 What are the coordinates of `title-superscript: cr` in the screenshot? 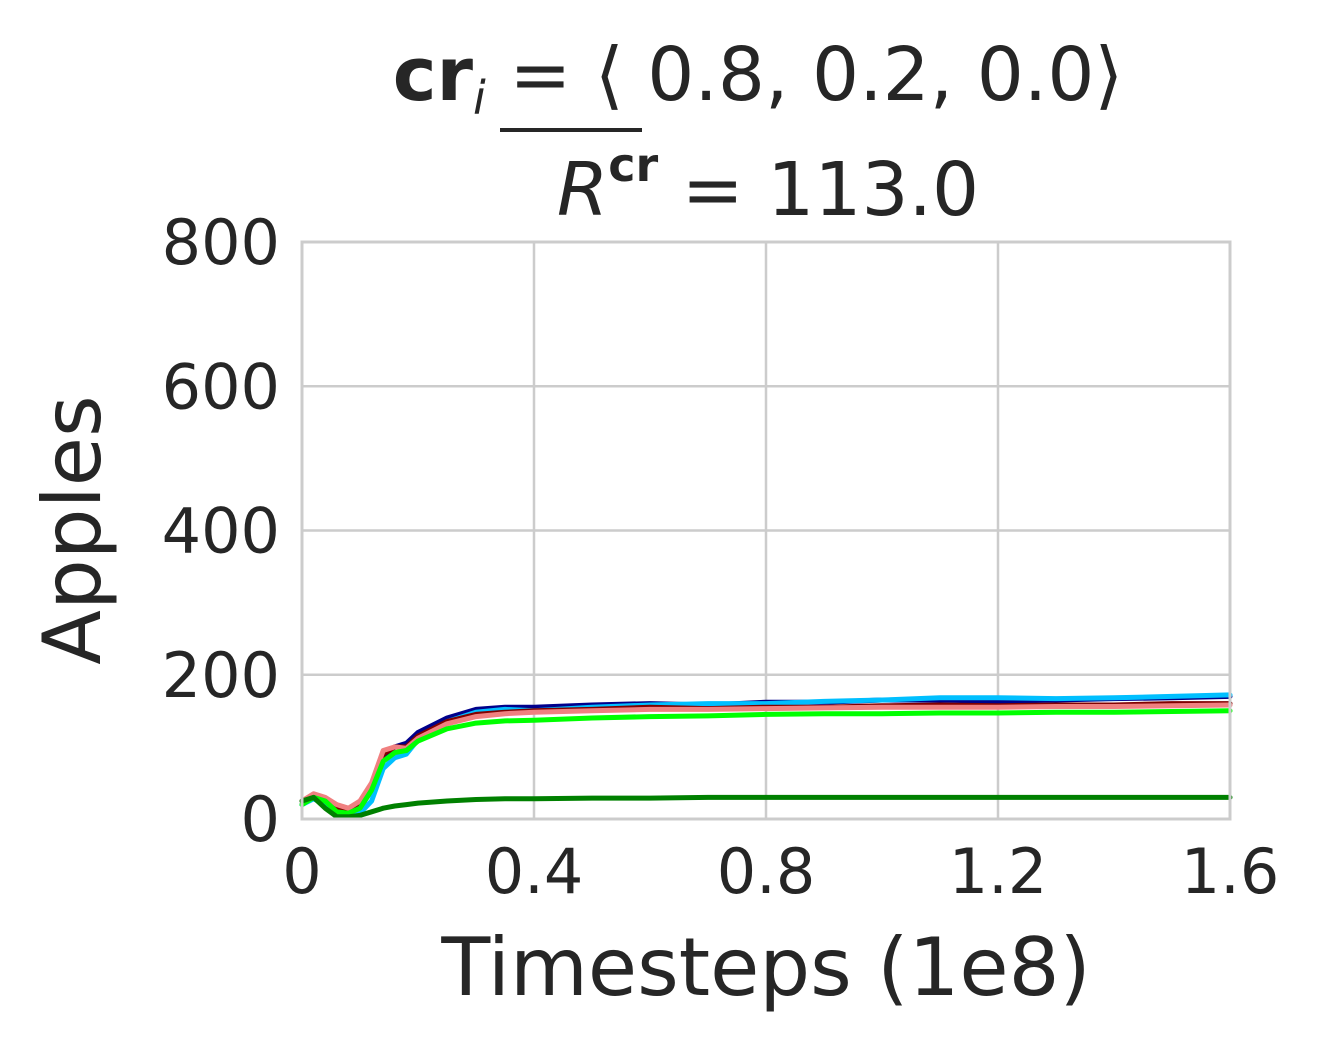 It's located at (633, 165).